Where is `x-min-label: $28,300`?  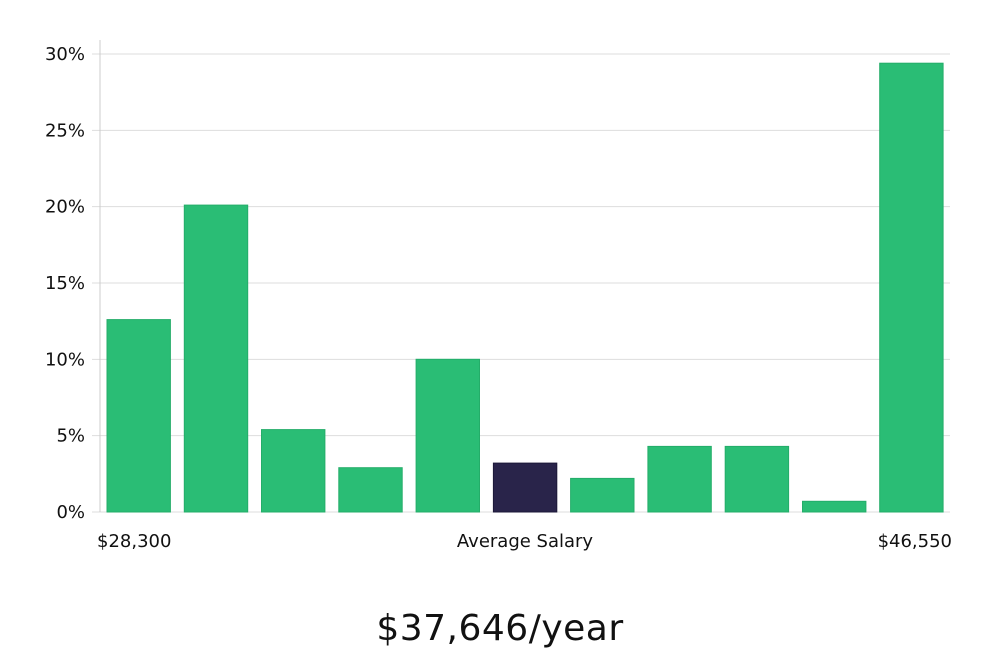 x-min-label: $28,300 is located at coordinates (134, 541).